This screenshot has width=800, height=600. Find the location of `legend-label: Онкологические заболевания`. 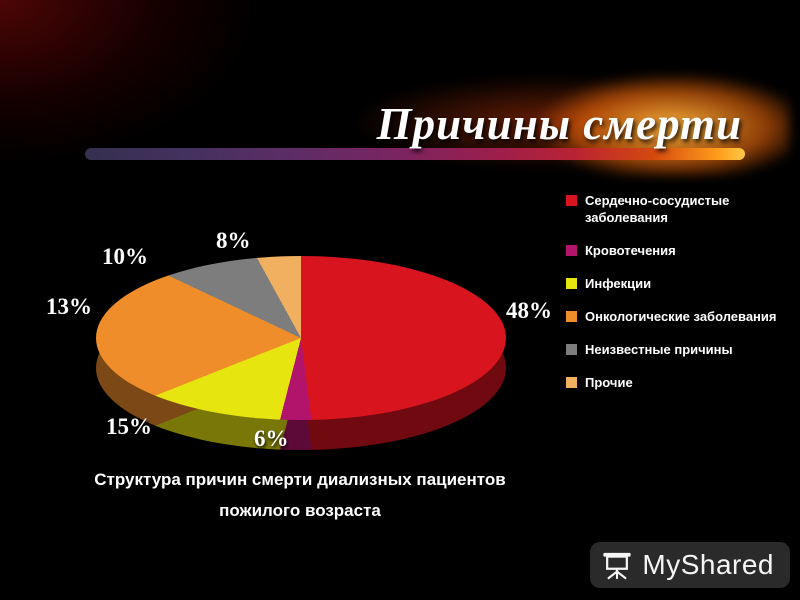

legend-label: Онкологические заболевания is located at coordinates (681, 316).